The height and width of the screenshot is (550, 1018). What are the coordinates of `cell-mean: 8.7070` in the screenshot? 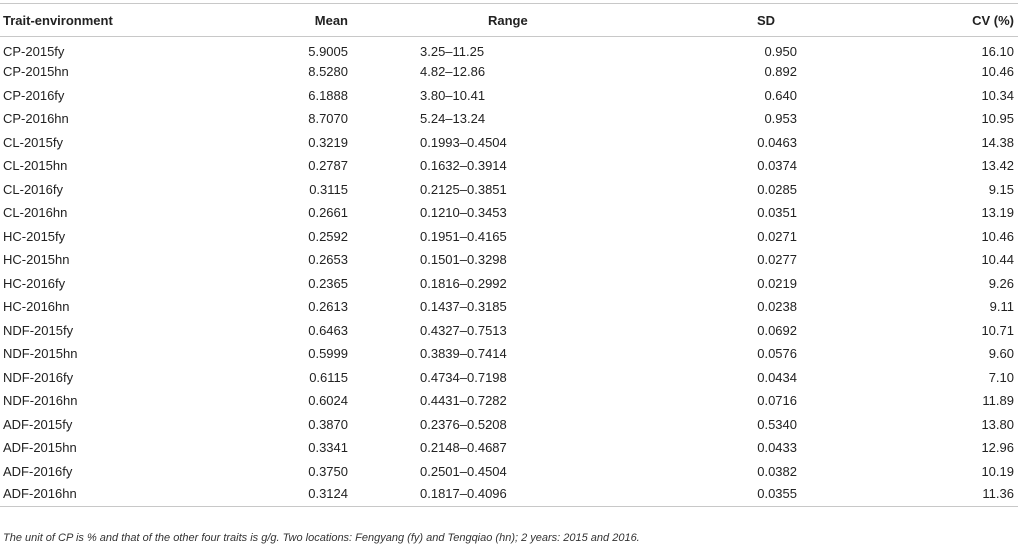 It's located at (328, 119).